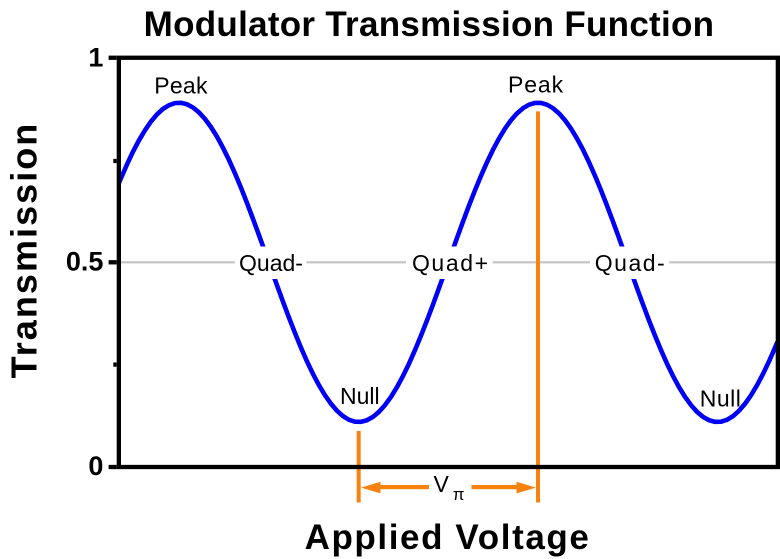 This screenshot has height=559, width=780. I want to click on svg-text: V, so click(442, 484).